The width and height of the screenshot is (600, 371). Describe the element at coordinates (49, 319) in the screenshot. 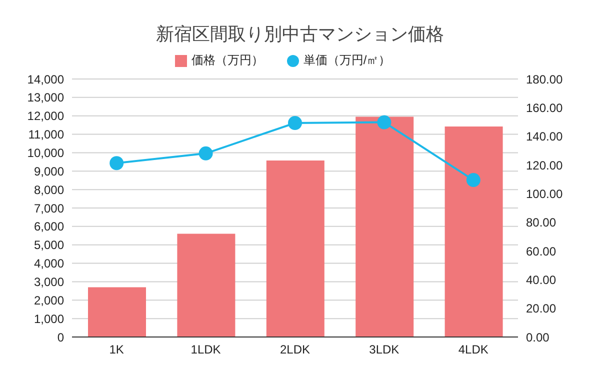

I see `y-tick-label: 1,000` at that location.